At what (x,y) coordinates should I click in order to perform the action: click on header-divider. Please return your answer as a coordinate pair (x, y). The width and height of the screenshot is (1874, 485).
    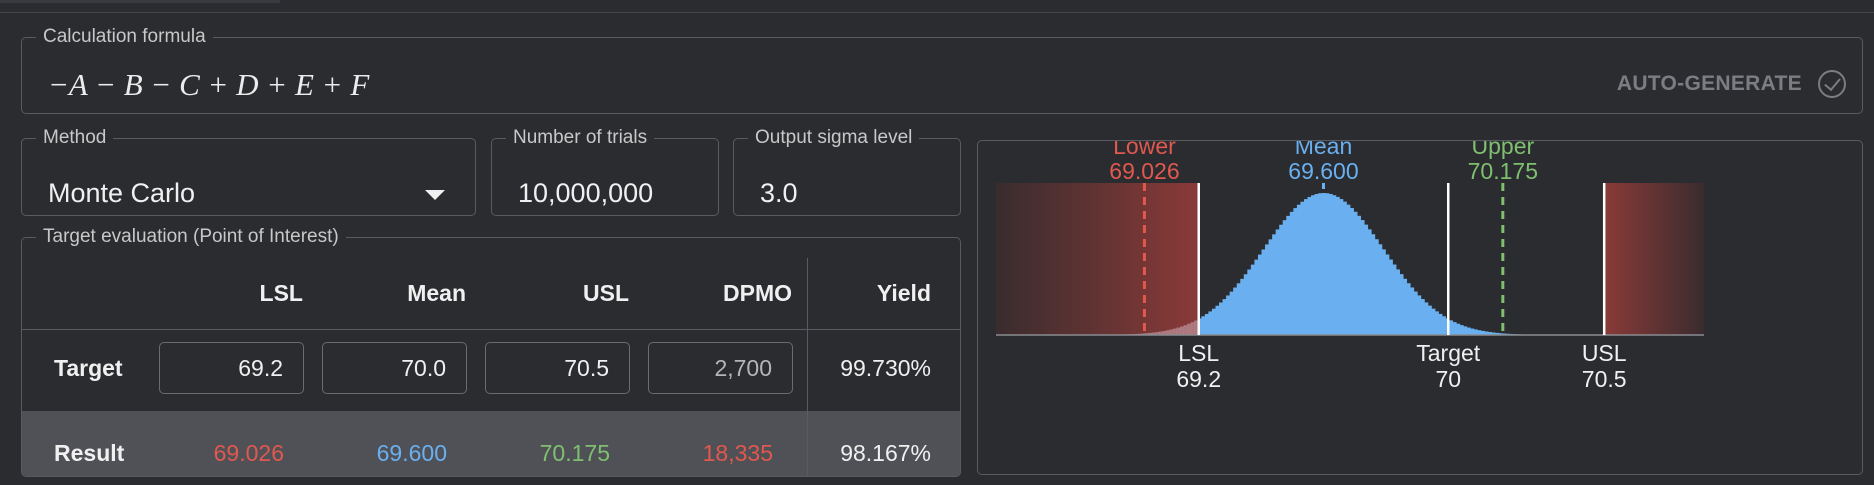
    Looking at the image, I should click on (491, 329).